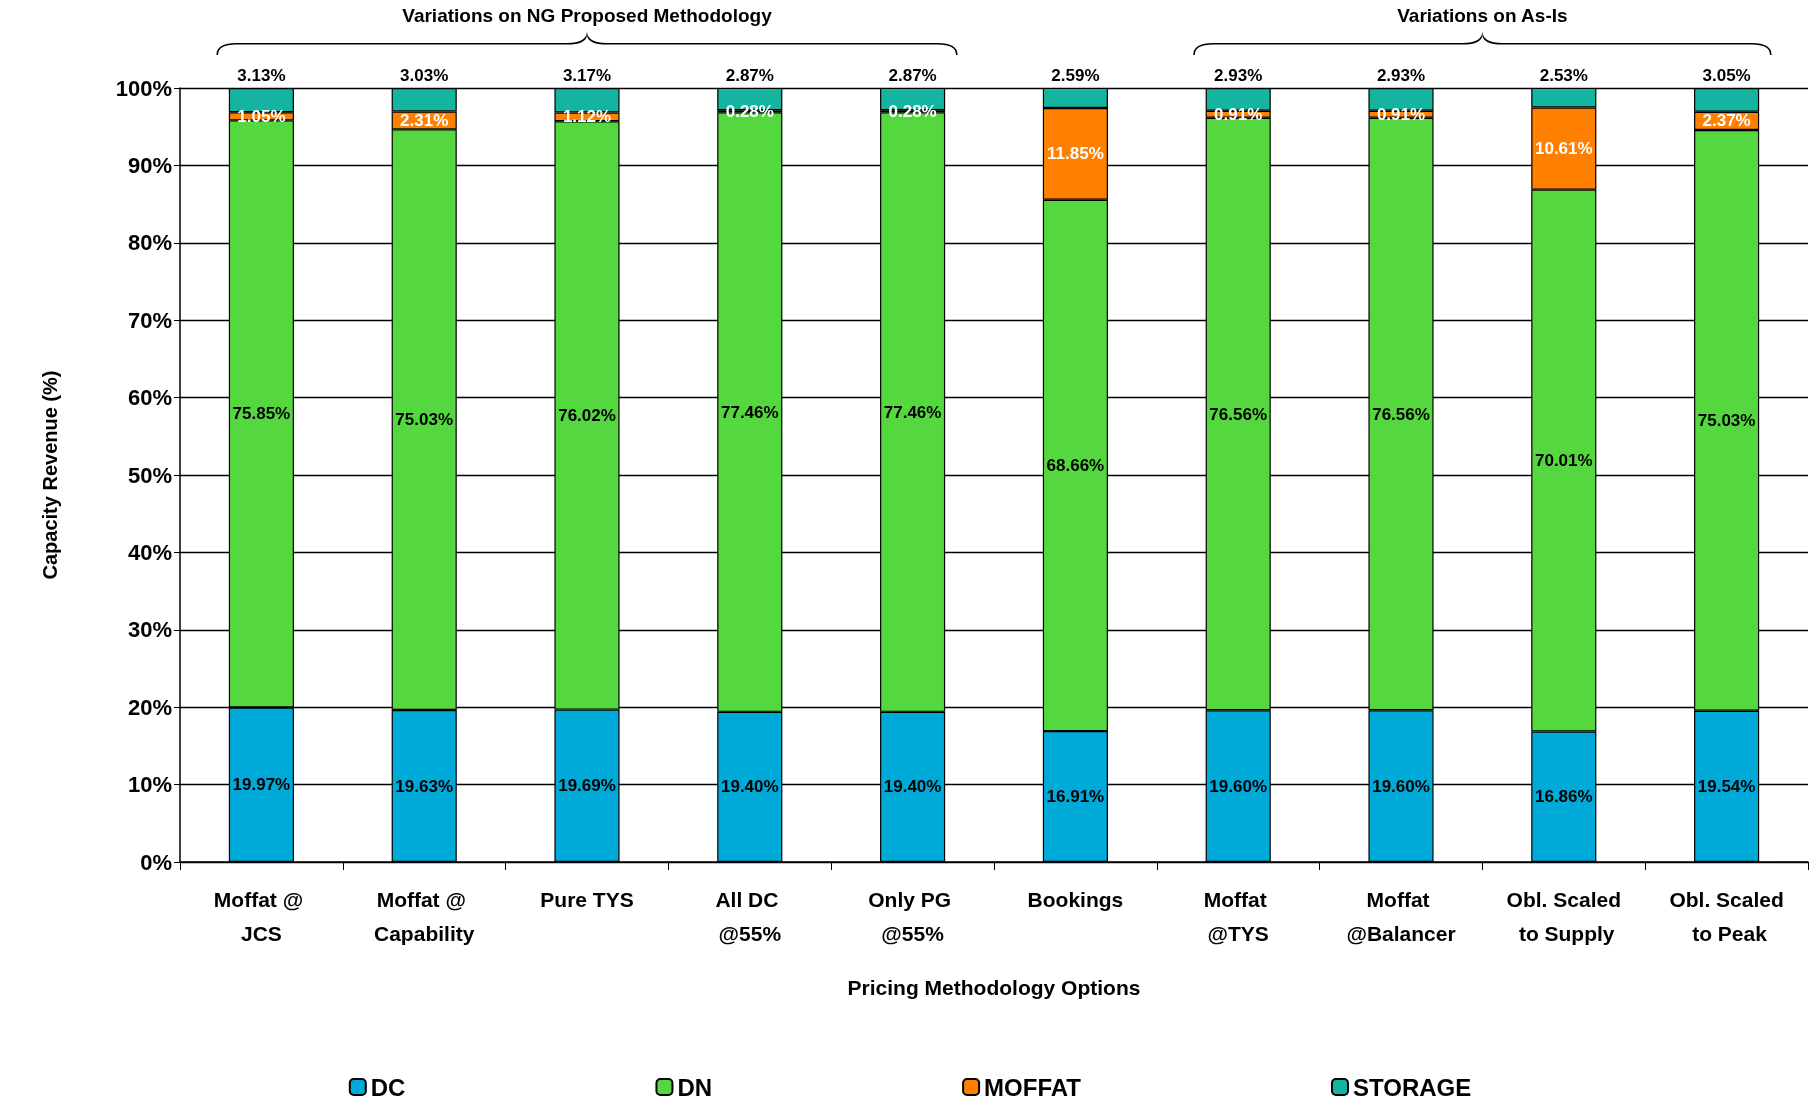 The height and width of the screenshot is (1112, 1820). What do you see at coordinates (149, 785) in the screenshot?
I see `y-tick-label: 10%` at bounding box center [149, 785].